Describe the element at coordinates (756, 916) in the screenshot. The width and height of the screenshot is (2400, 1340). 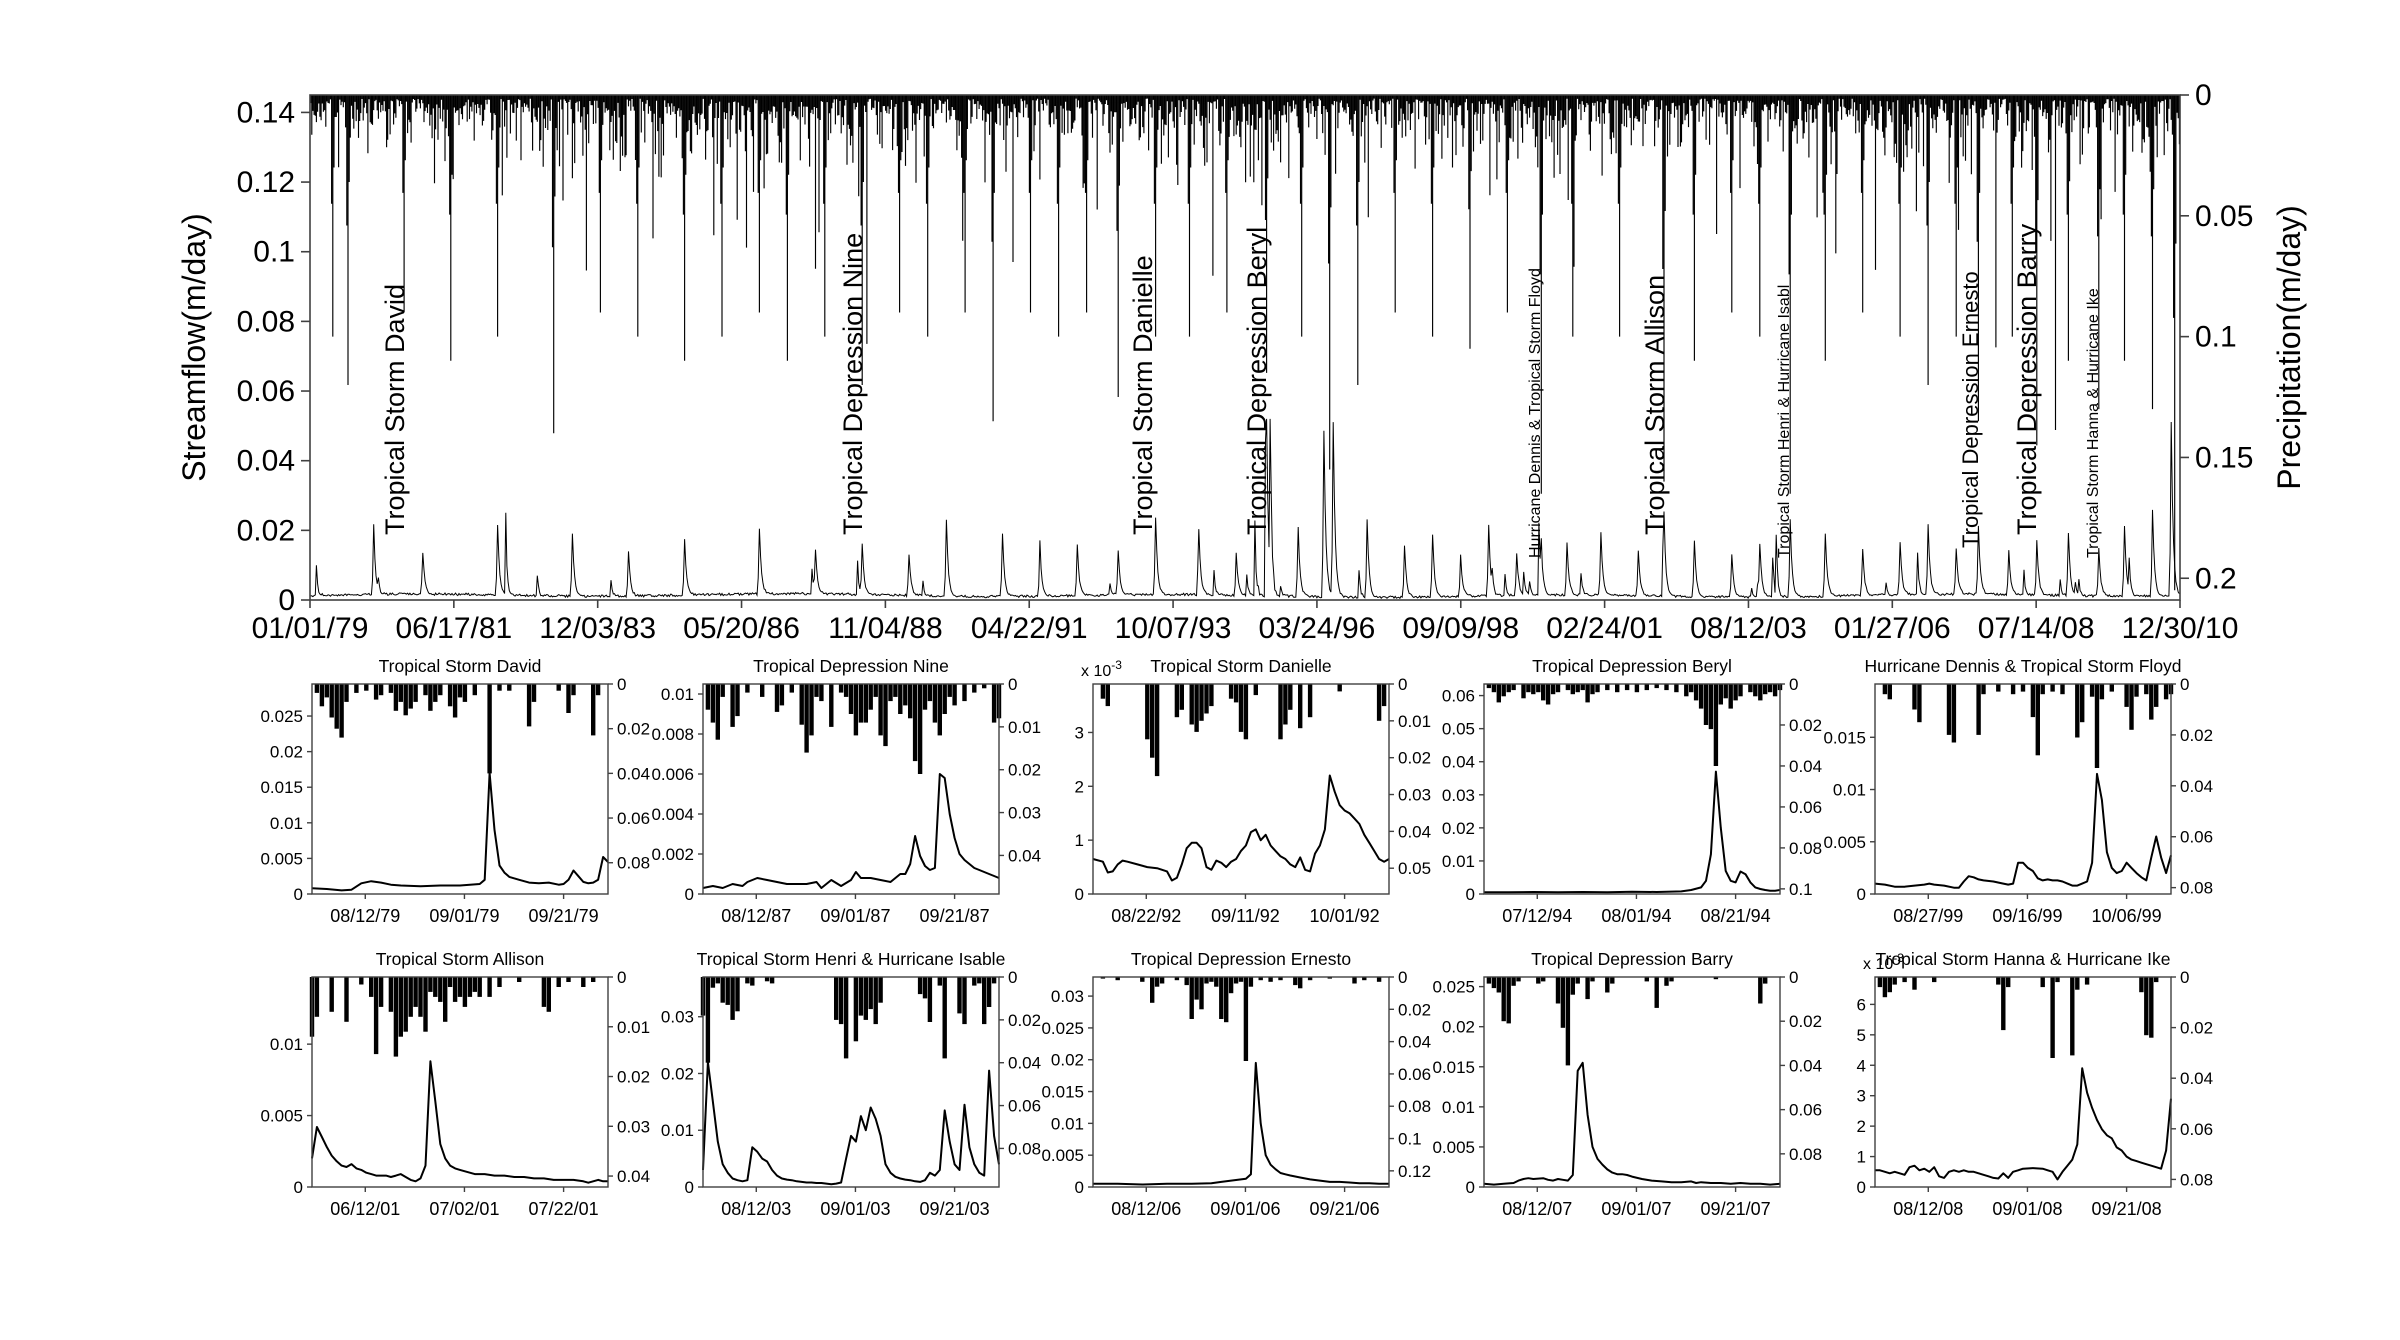
I see `x-tick-label: 08/12/87` at that location.